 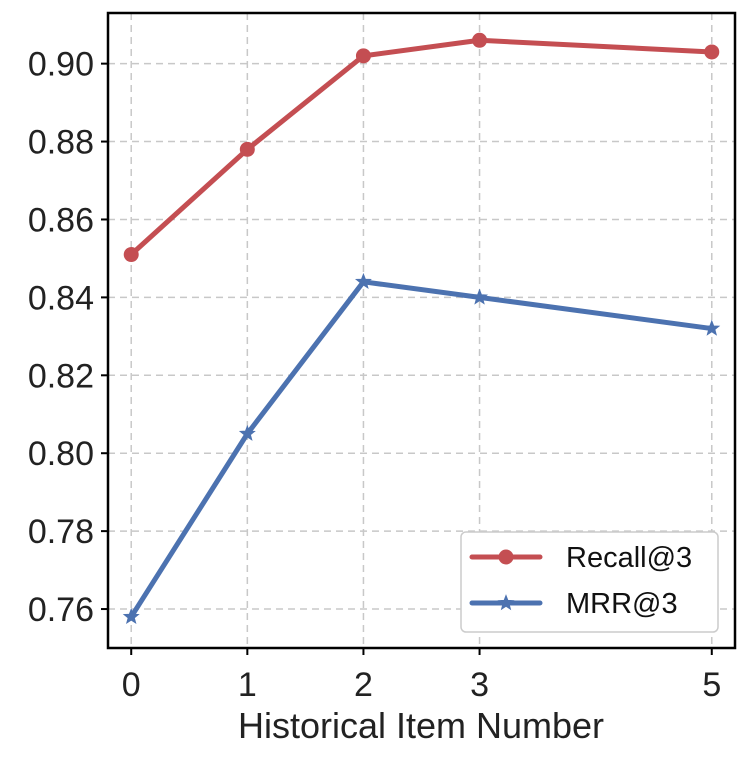 What do you see at coordinates (61, 65) in the screenshot?
I see `y-tick-label: 0.90` at bounding box center [61, 65].